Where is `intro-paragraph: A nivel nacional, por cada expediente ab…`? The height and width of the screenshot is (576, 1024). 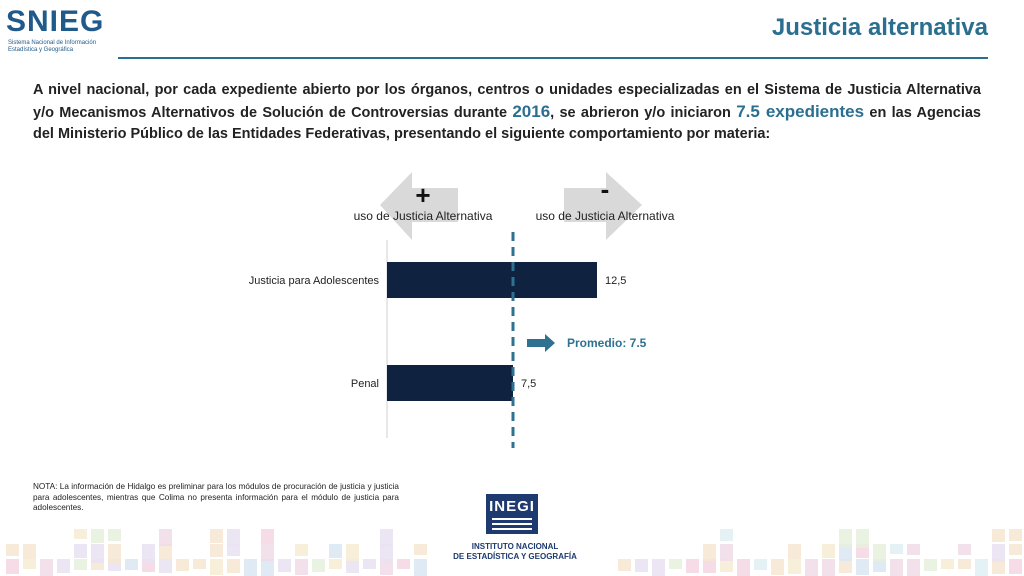 intro-paragraph: A nivel nacional, por cada expediente ab… is located at coordinates (507, 112).